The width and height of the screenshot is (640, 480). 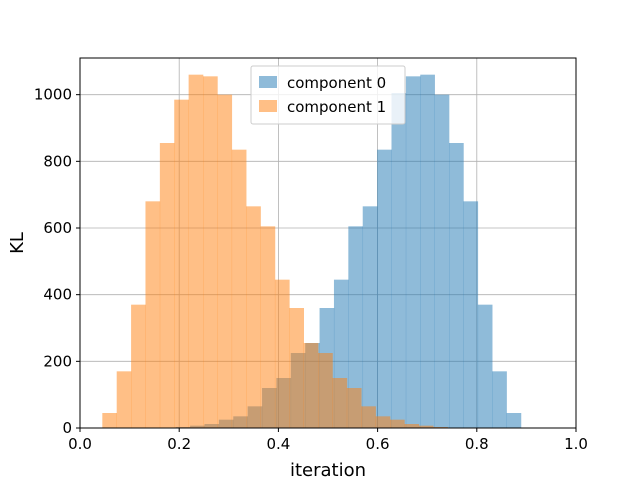 What do you see at coordinates (328, 470) in the screenshot?
I see `x-axis-label: iteration` at bounding box center [328, 470].